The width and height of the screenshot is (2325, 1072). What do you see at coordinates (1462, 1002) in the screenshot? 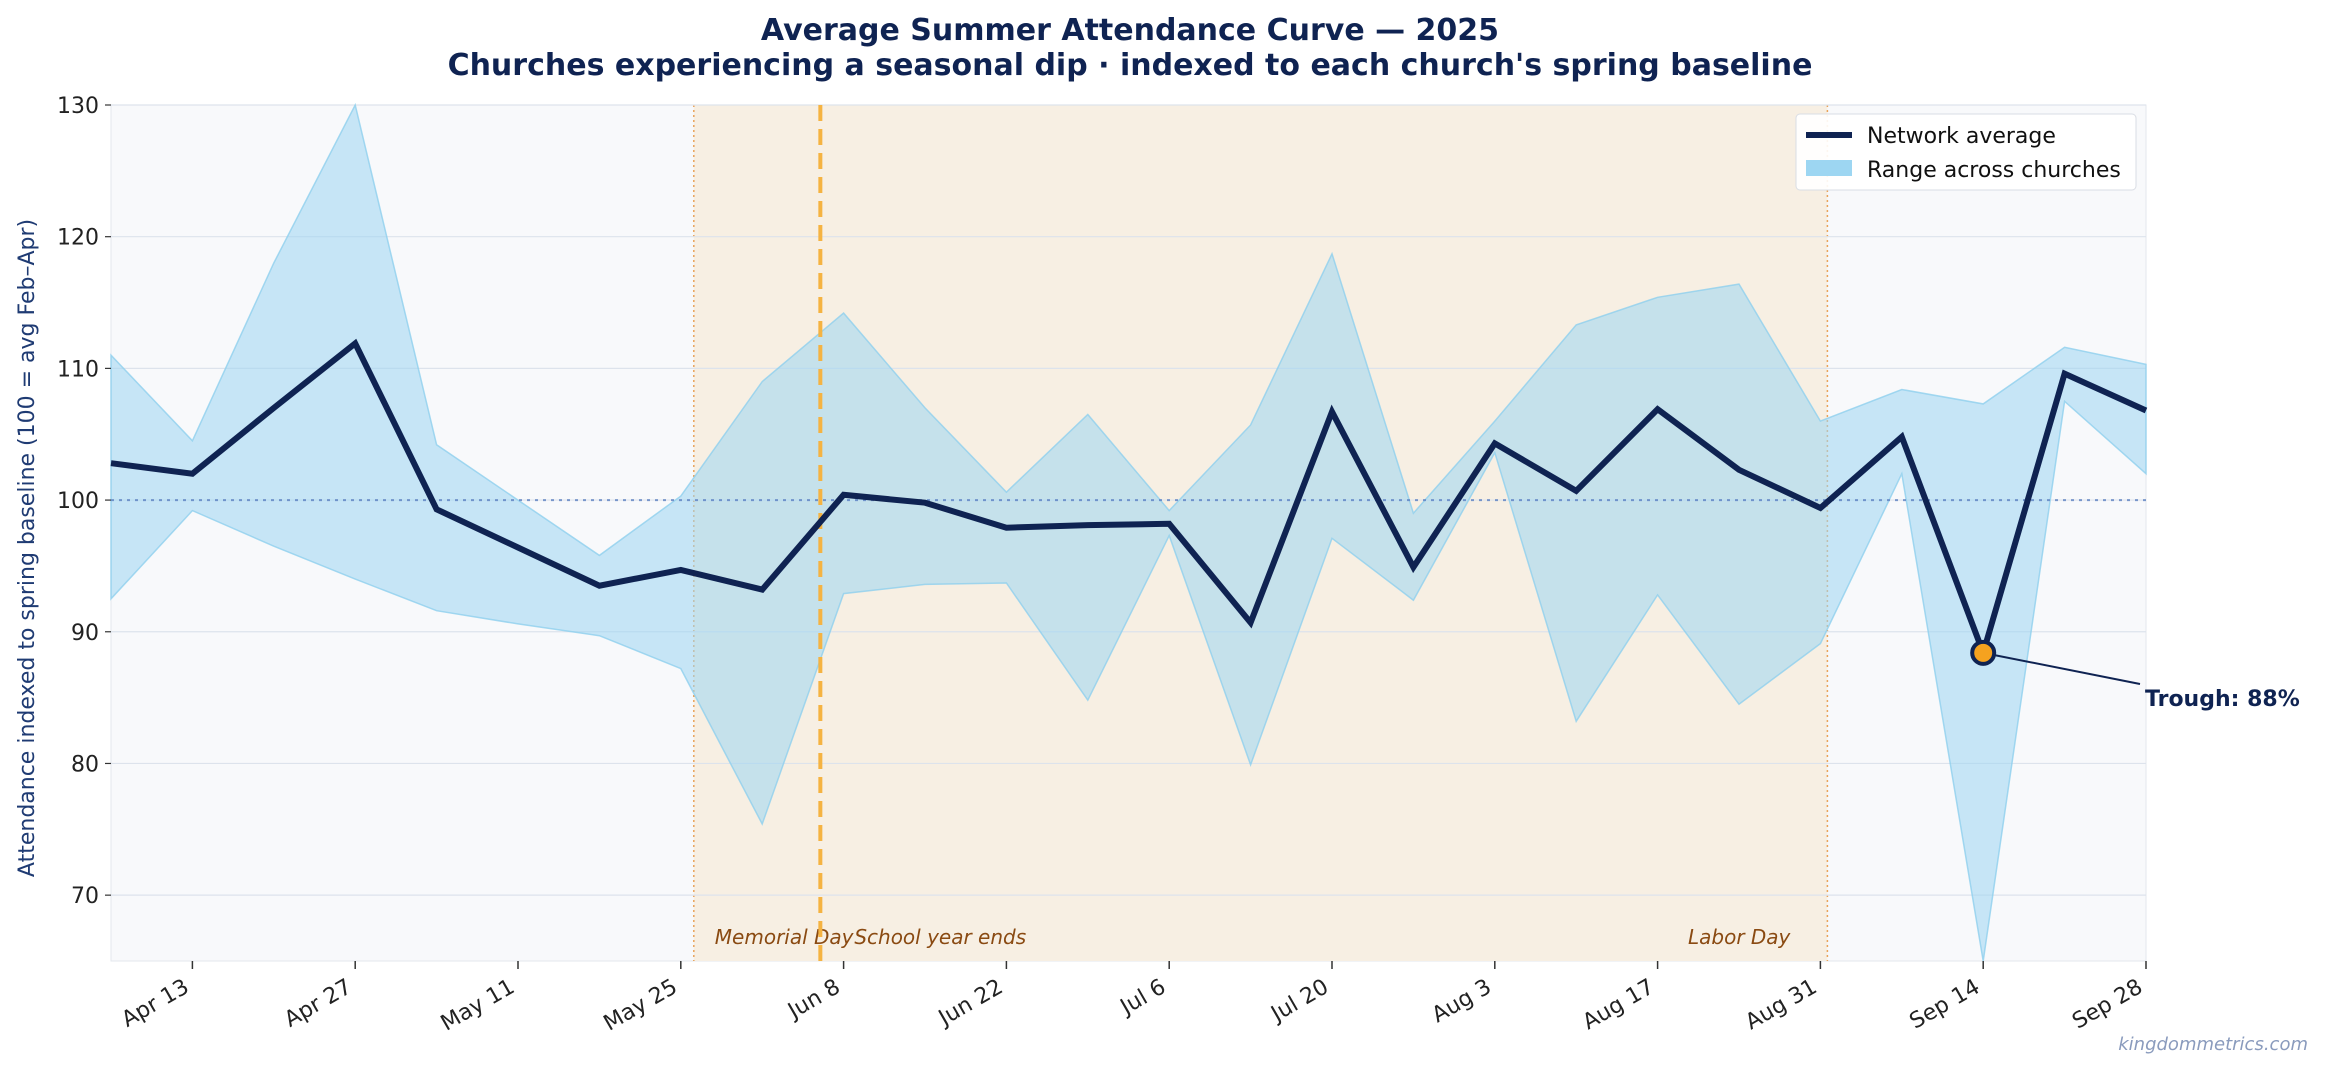
I see `x-tick-label: Aug 3` at bounding box center [1462, 1002].